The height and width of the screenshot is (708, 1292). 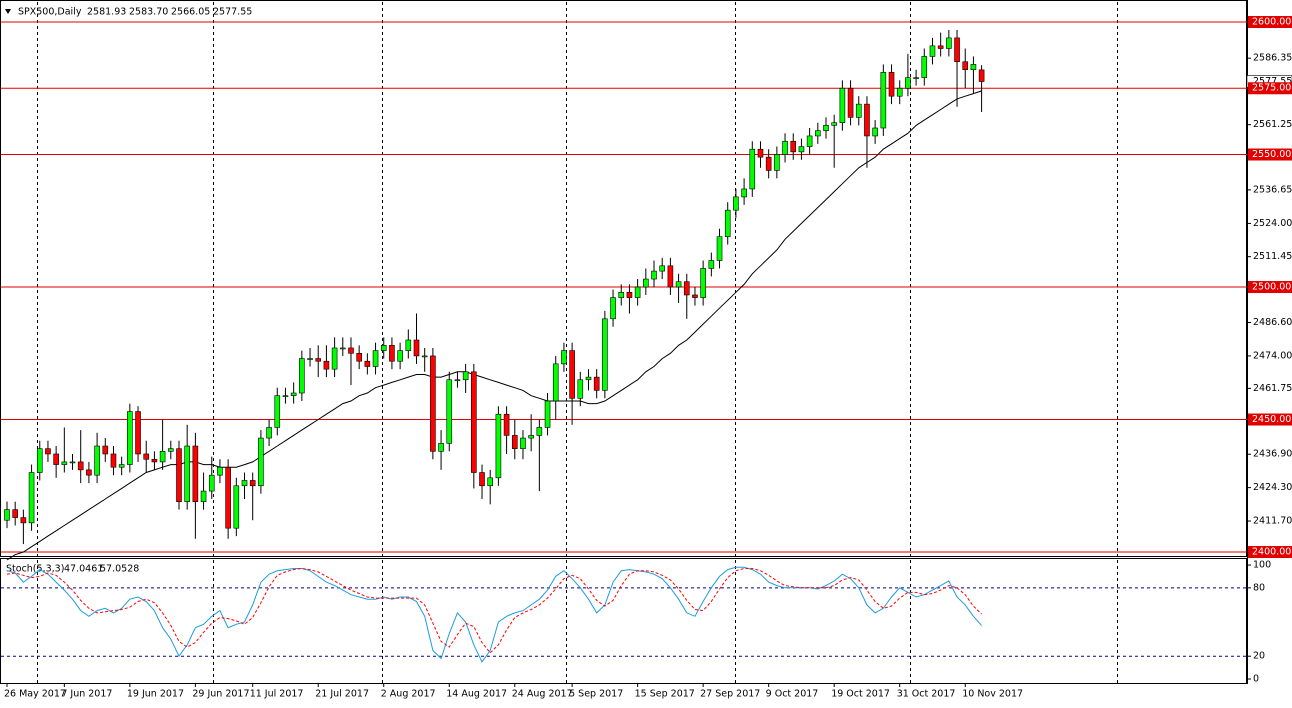 I want to click on x-tick-label: 31 Oct 2017, so click(x=926, y=694).